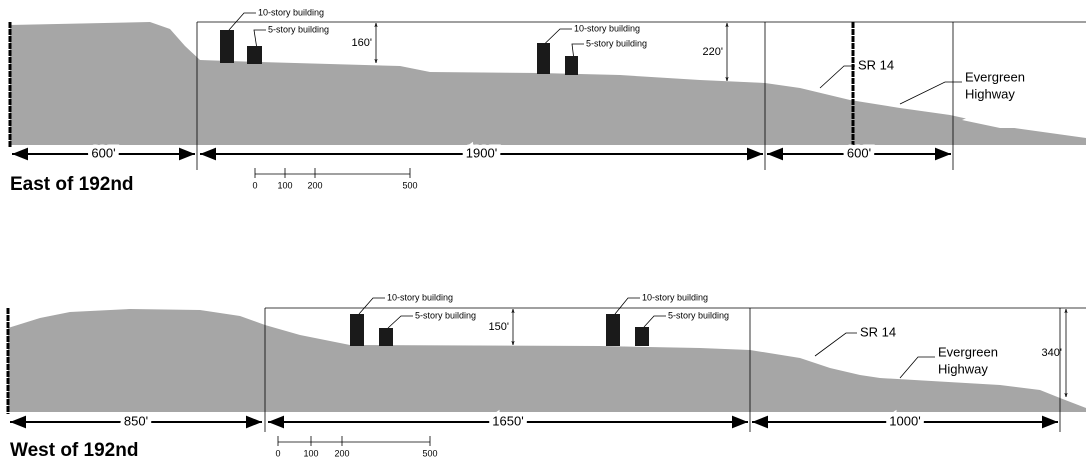 The image size is (1086, 461). Describe the element at coordinates (507, 420) in the screenshot. I see `dimension-label: 1650'` at that location.